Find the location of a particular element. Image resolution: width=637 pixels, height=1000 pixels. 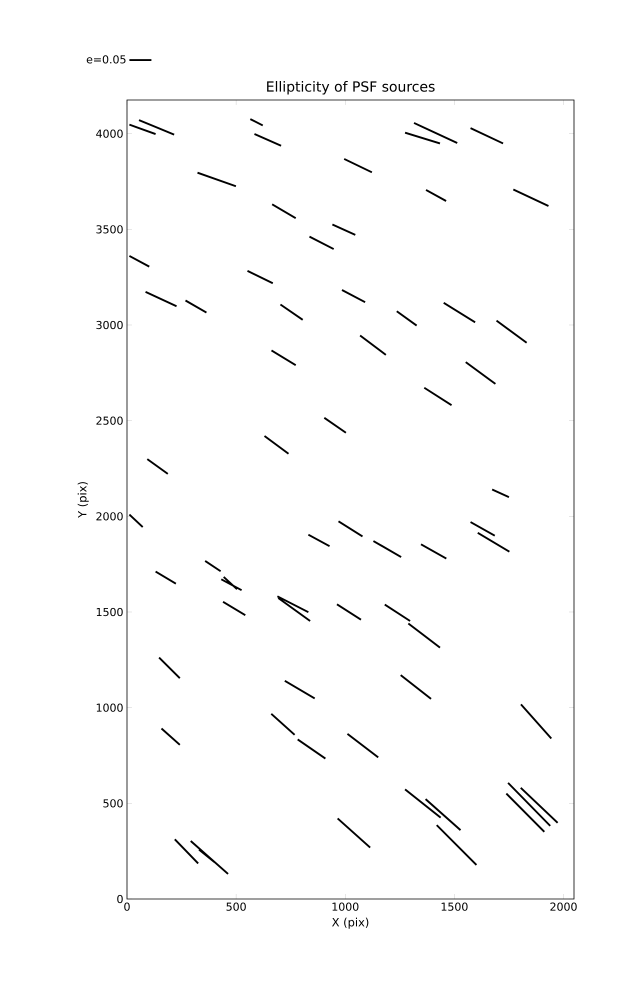

y-tick-label: 2500 is located at coordinates (109, 420).